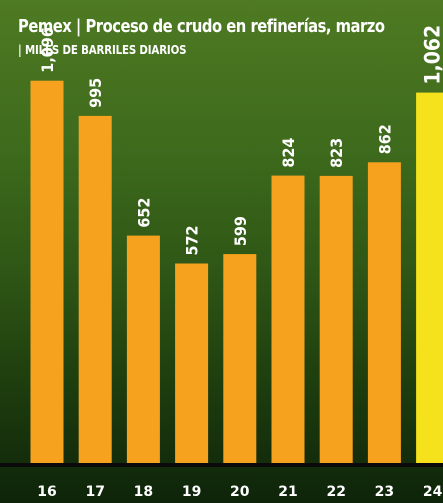 This screenshot has height=503, width=443. Describe the element at coordinates (192, 240) in the screenshot. I see `value-label-19: 572` at that location.